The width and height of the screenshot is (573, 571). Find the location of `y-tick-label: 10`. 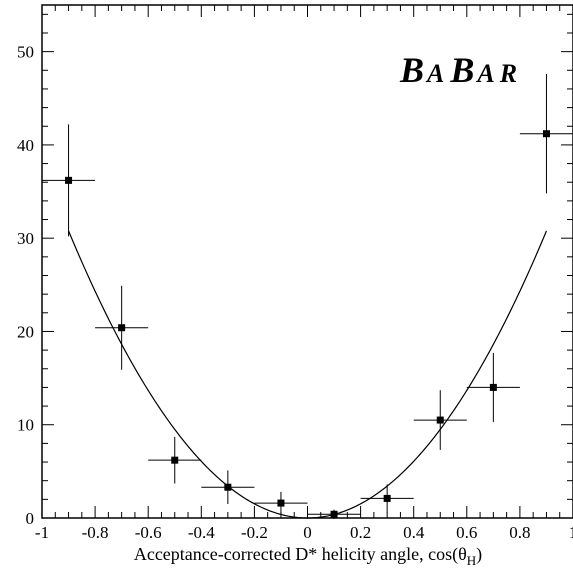

y-tick-label: 10 is located at coordinates (25, 425).